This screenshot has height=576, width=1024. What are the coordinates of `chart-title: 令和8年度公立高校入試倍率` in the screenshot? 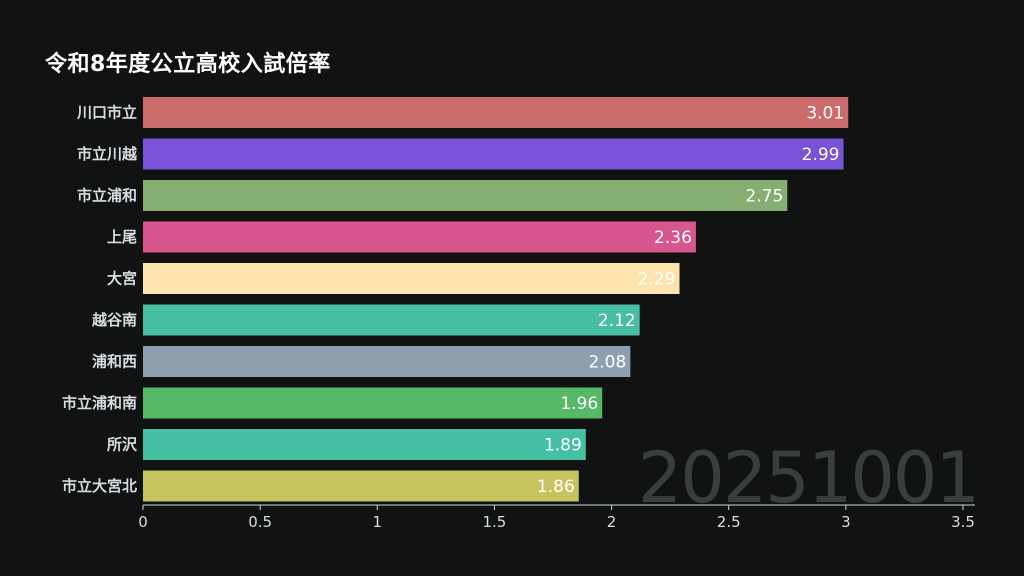 It's located at (188, 64).